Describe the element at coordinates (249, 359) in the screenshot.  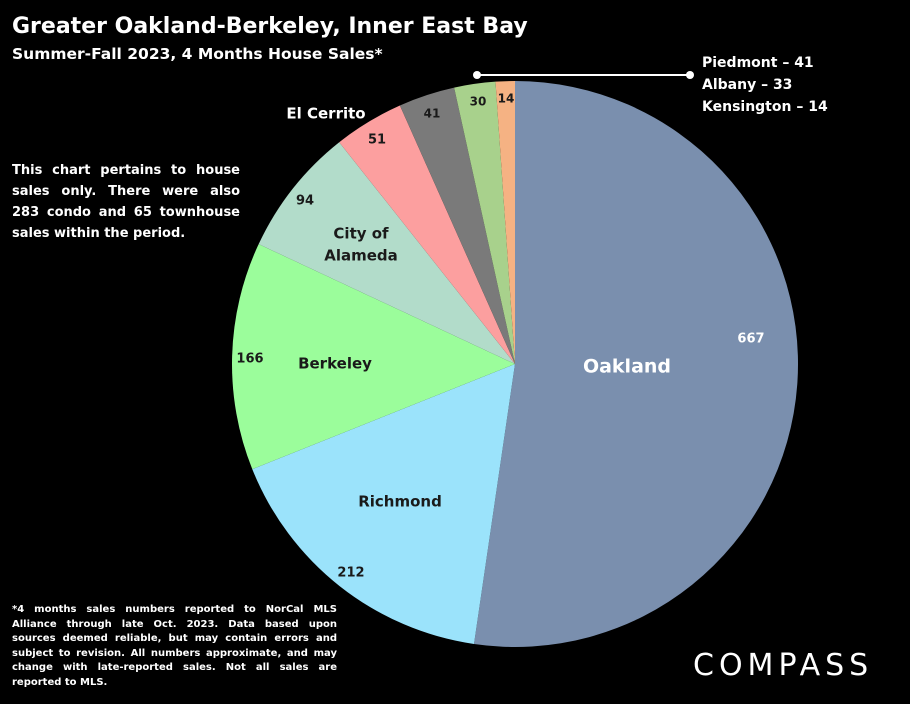
I see `slice-value-label: 166` at that location.